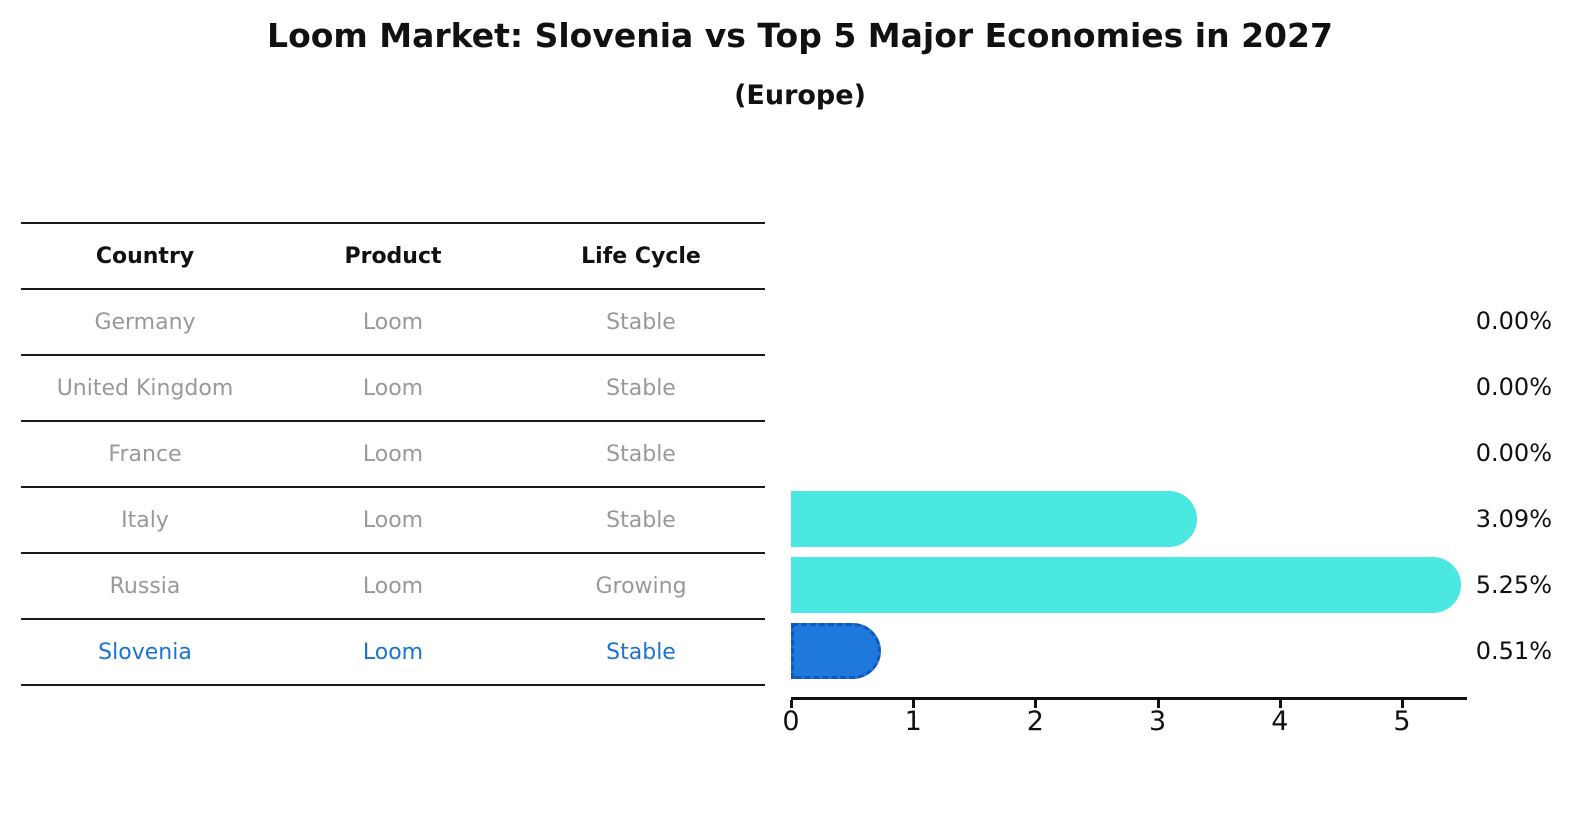  Describe the element at coordinates (641, 256) in the screenshot. I see `column-header-lifecycle: Life Cycle` at that location.